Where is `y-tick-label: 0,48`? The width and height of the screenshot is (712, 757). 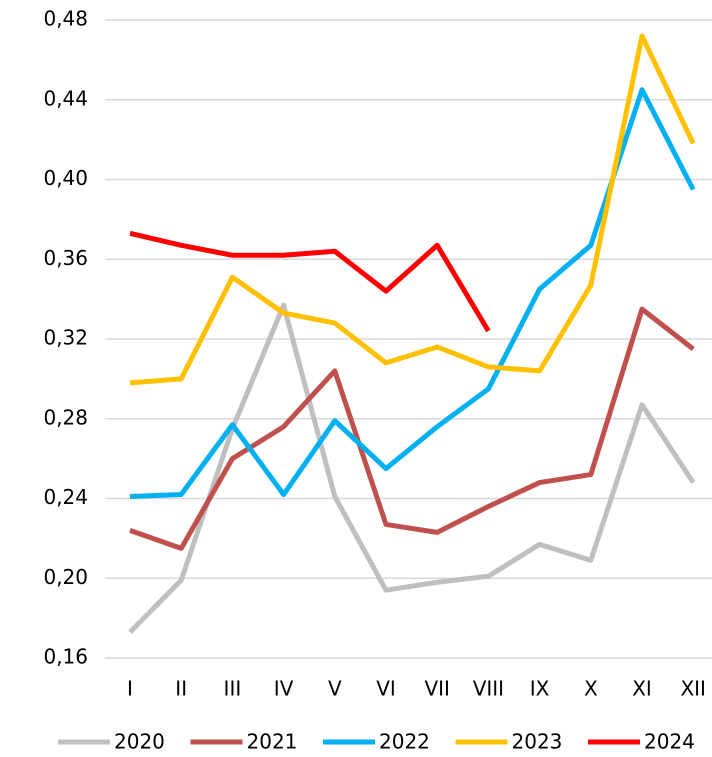 y-tick-label: 0,48 is located at coordinates (65, 19).